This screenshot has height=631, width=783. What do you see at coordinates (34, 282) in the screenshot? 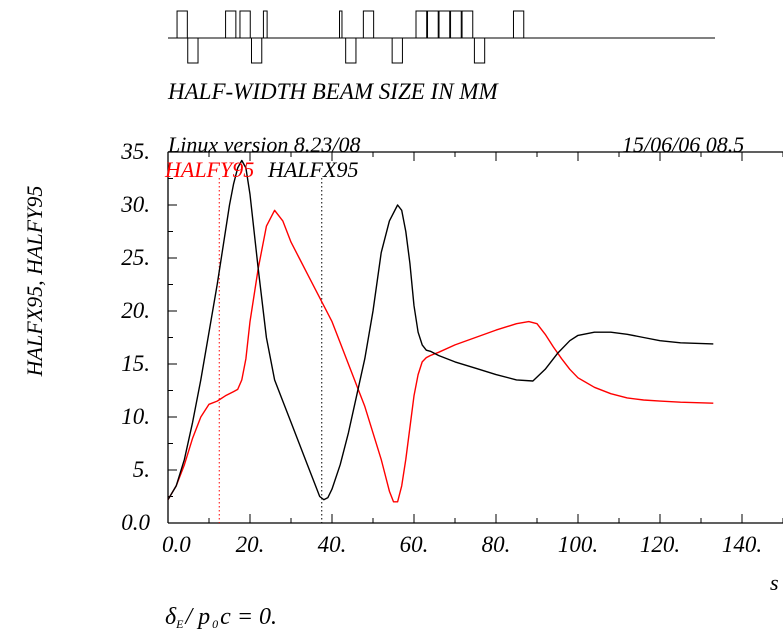
I see `y-axis-label: HALFX95, HALFY95` at bounding box center [34, 282].